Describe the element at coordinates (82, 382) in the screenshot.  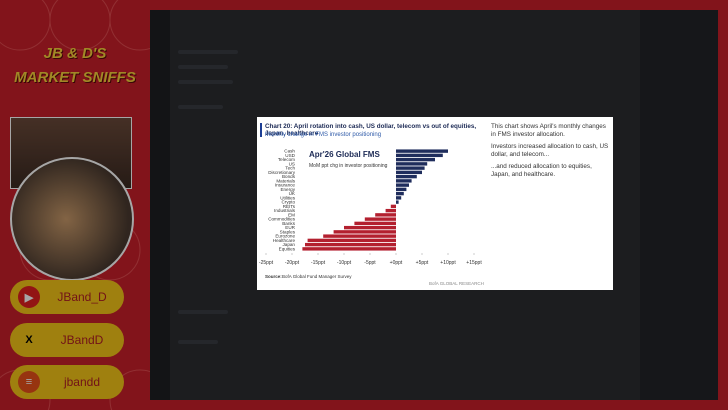
I see `handle: jbandd` at that location.